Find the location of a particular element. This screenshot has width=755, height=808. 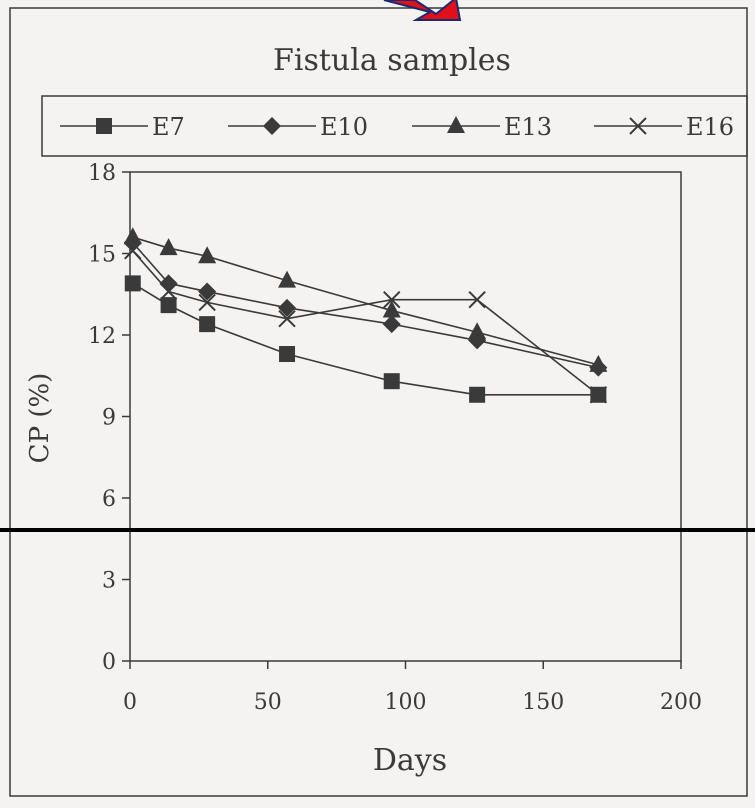

x-axis: 0 50 100 150 200 is located at coordinates (412, 688).